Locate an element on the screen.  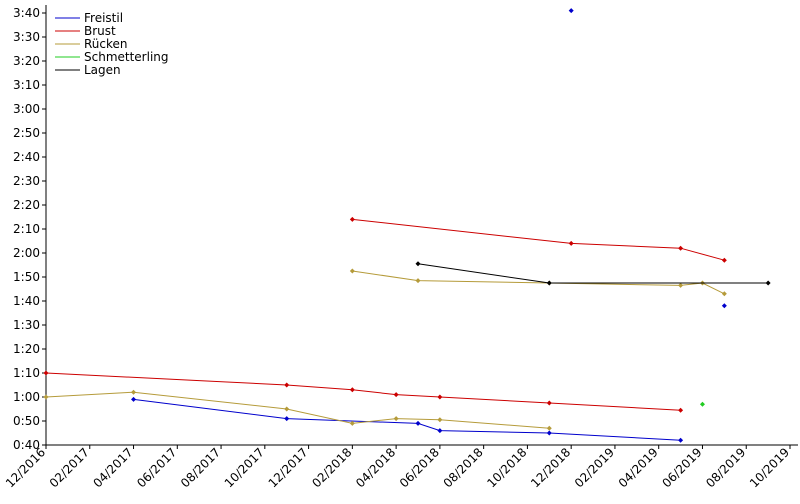
legend-label: Freistil is located at coordinates (103, 18).